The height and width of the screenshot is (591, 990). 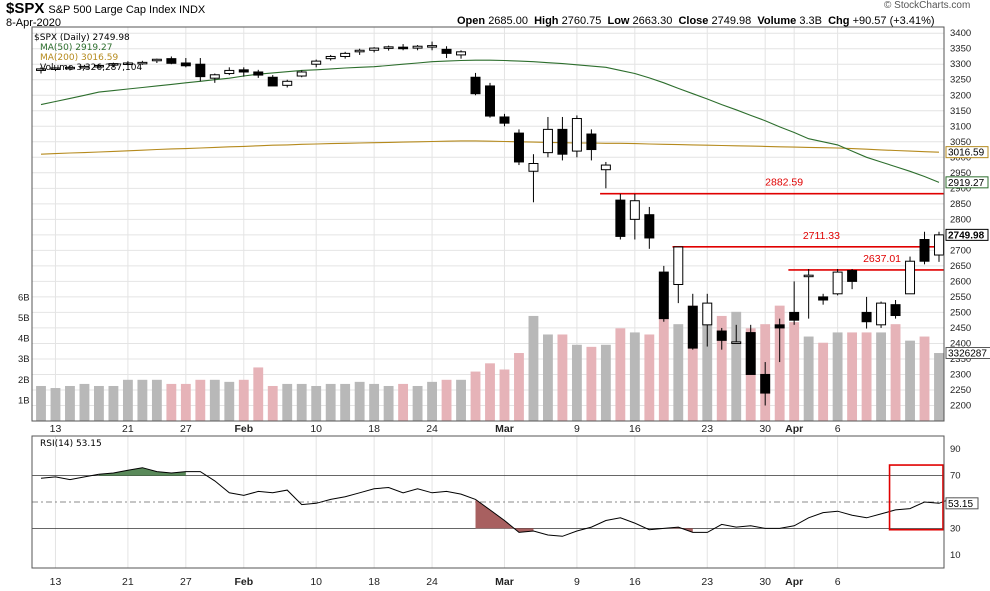 I want to click on price-tick-label: 2200, so click(x=960, y=405).